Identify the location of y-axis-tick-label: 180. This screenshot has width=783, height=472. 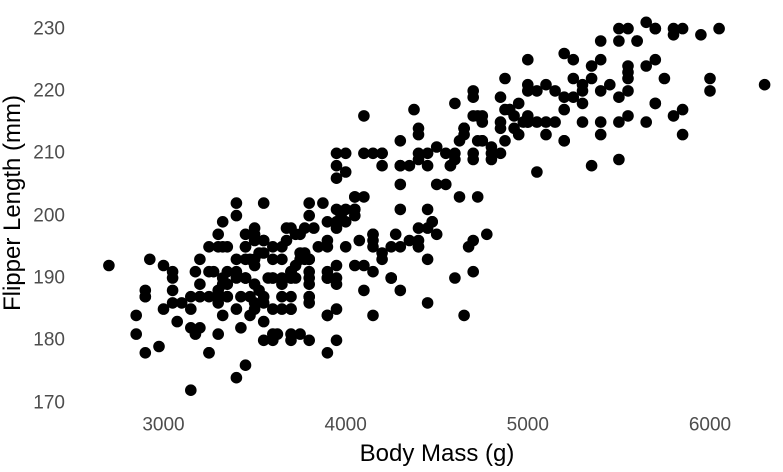
(49, 340).